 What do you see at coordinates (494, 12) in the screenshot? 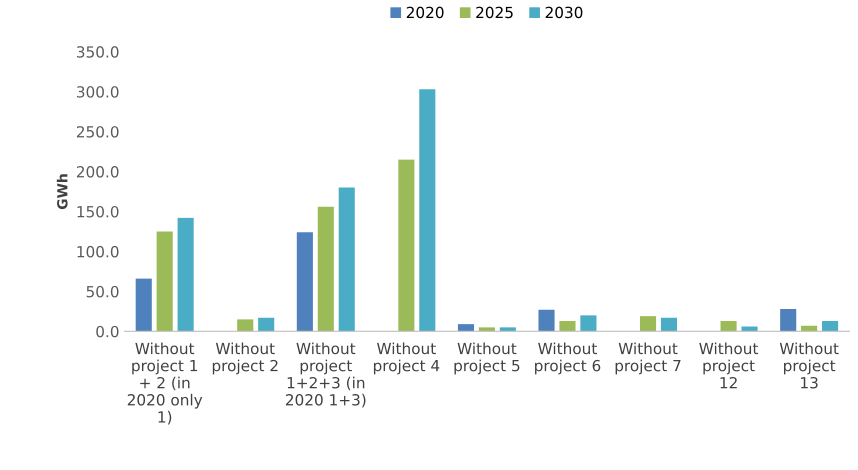
I see `legend-label: 2025` at bounding box center [494, 12].